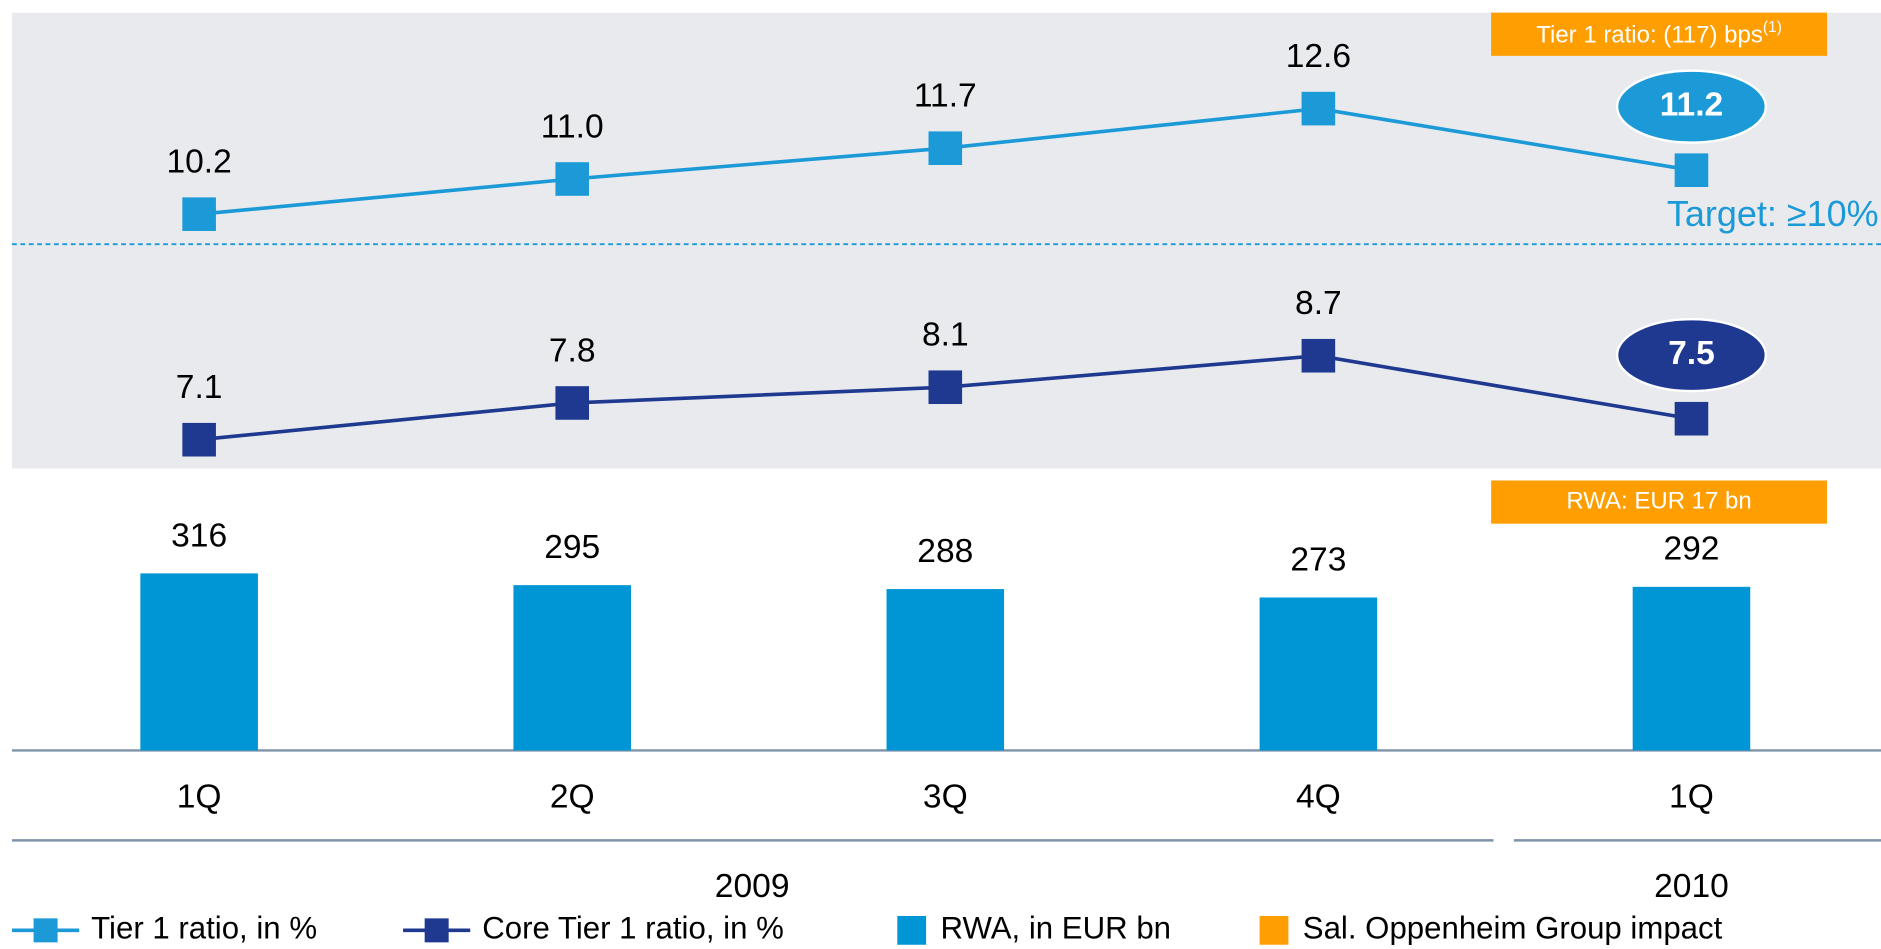 This screenshot has height=949, width=1881. What do you see at coordinates (199, 387) in the screenshot?
I see `value-label: 7.1` at bounding box center [199, 387].